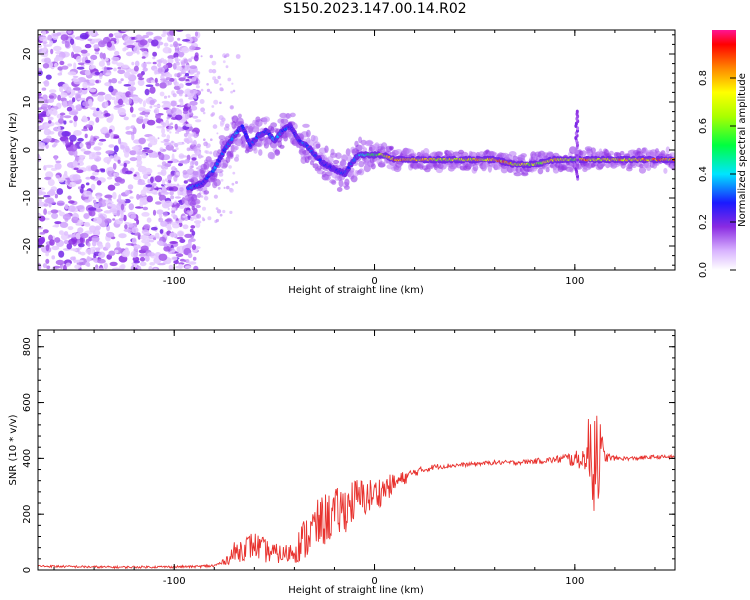  What do you see at coordinates (27, 458) in the screenshot?
I see `snr-y-tick-label: 400` at bounding box center [27, 458].